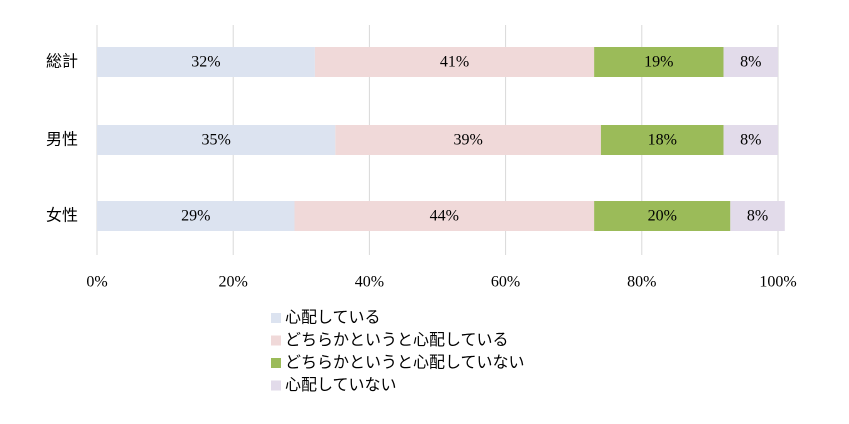  I want to click on data-label: 35%, so click(216, 140).